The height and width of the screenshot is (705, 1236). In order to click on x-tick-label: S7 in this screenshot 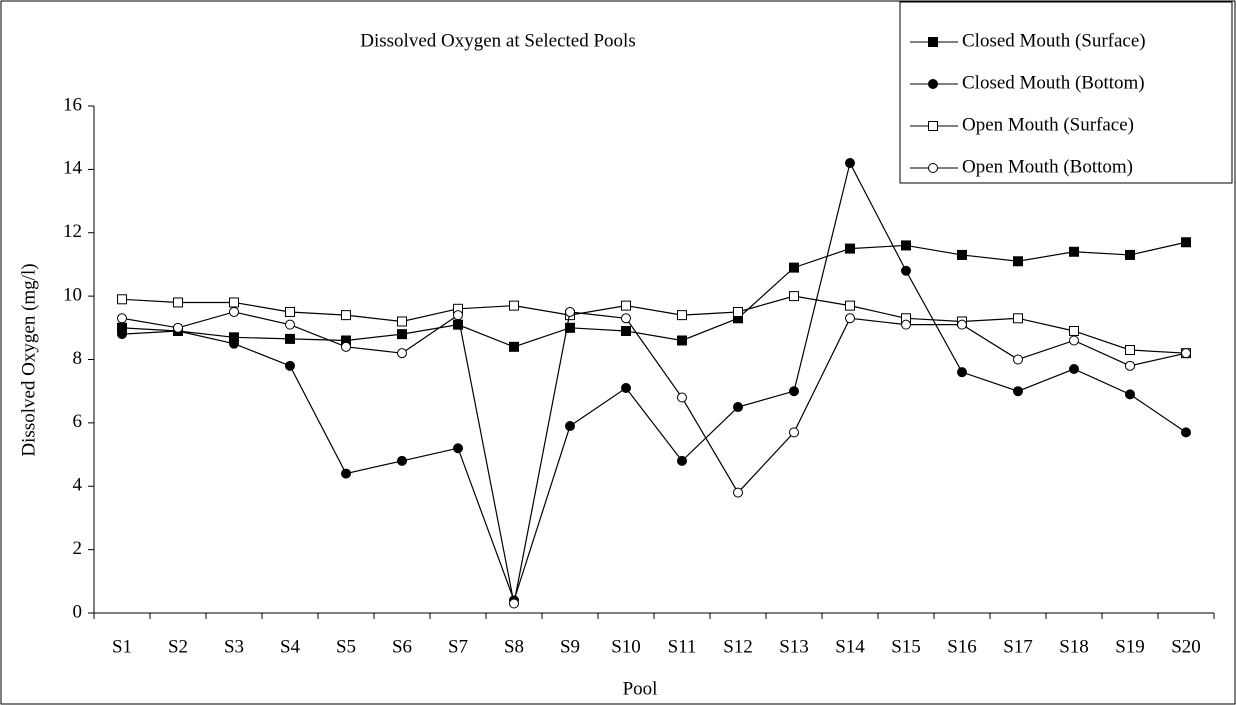, I will do `click(458, 646)`.